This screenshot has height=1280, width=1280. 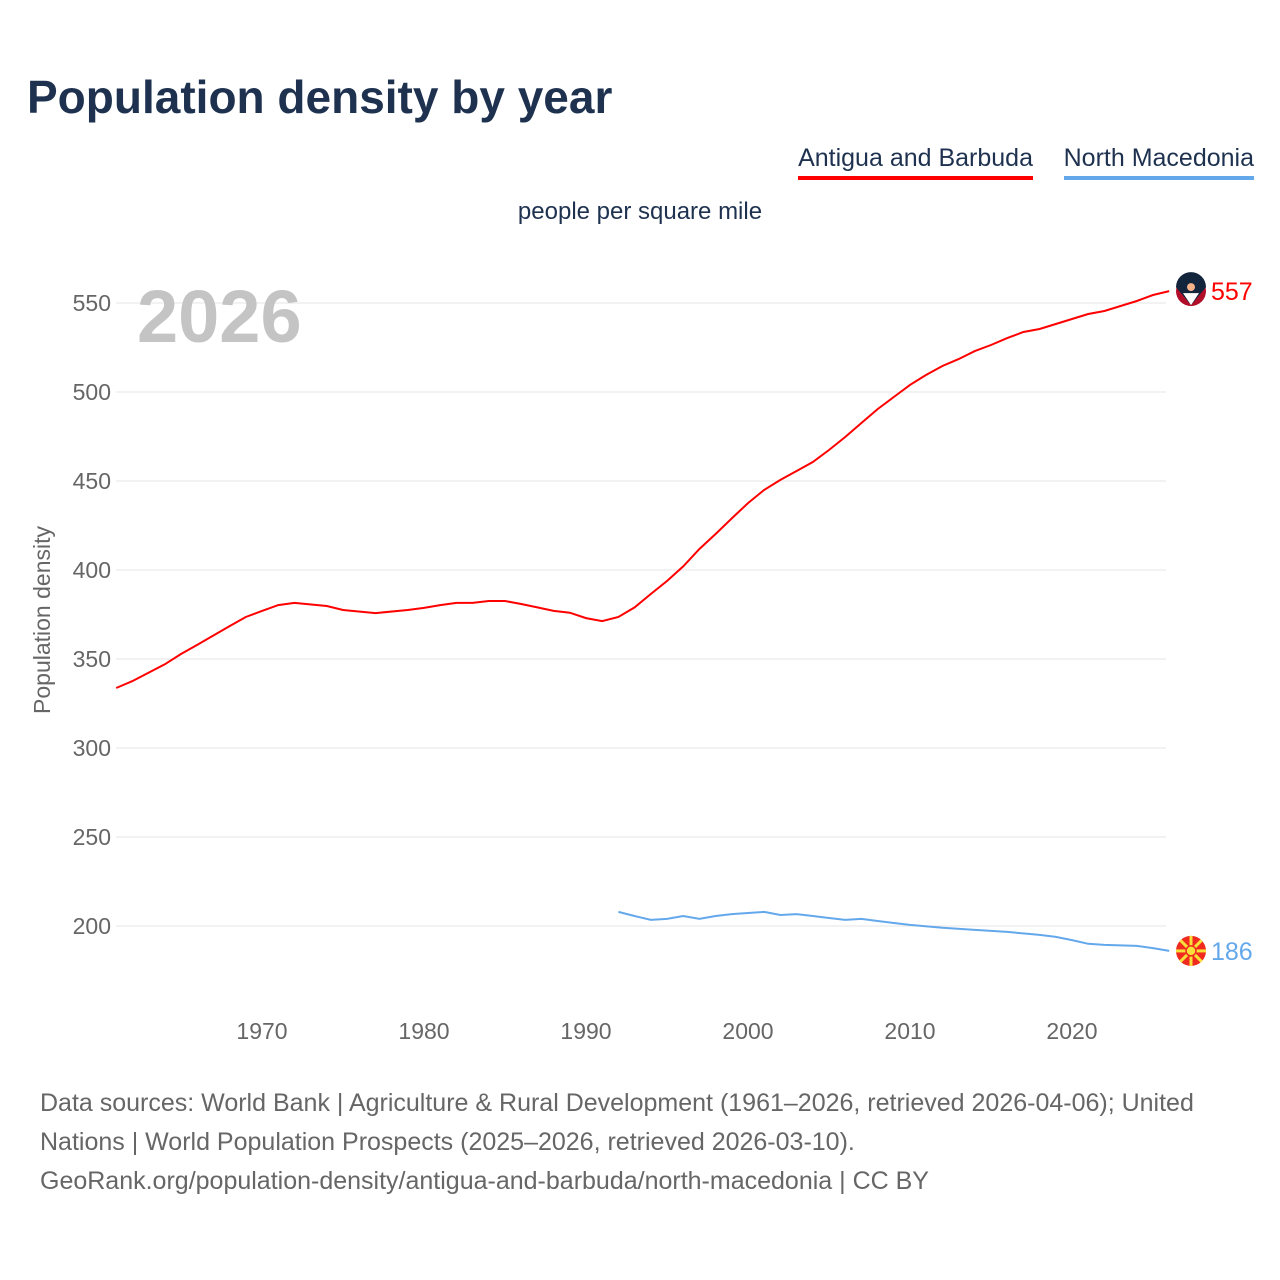 I want to click on x-tick-label: 2020, so click(x=1071, y=1031).